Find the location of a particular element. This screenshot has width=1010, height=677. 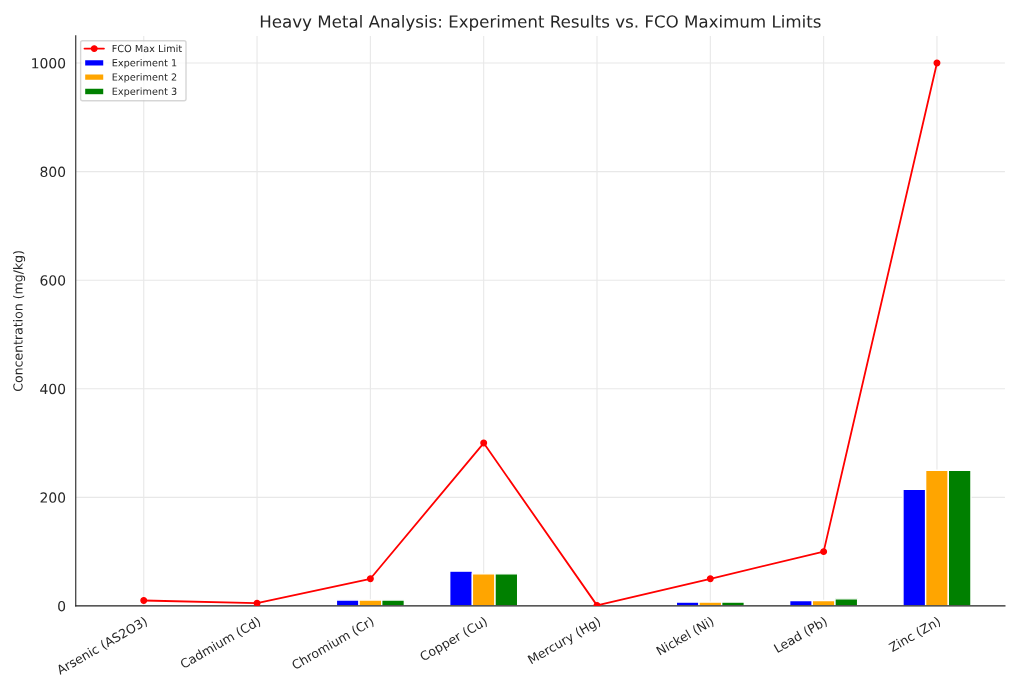

x-tick-label: Zinc (Zn) is located at coordinates (915, 635).